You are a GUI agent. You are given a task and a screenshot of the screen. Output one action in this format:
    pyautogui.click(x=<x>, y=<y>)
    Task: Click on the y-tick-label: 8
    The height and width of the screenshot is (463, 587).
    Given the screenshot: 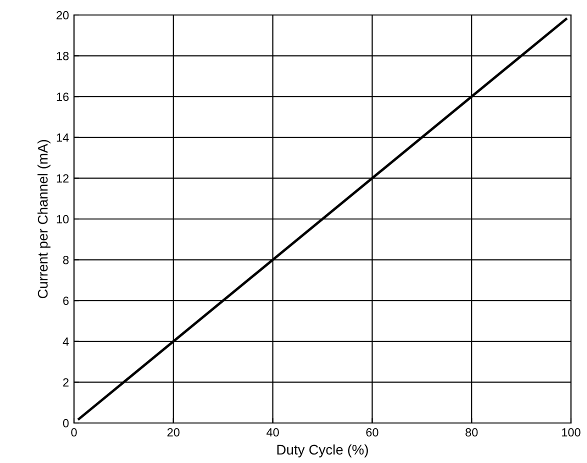 What is the action you would take?
    pyautogui.click(x=66, y=260)
    